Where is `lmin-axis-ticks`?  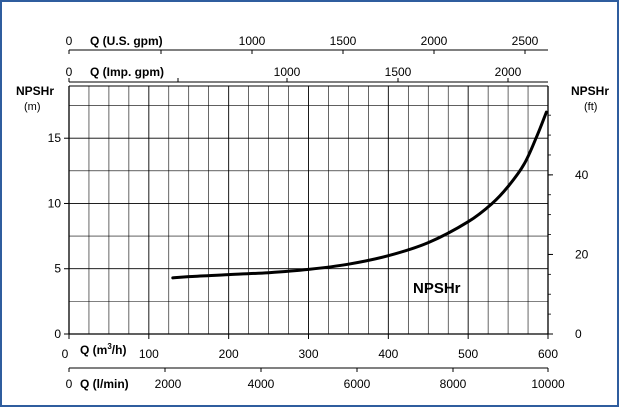
lmin-axis-ticks is located at coordinates (308, 370).